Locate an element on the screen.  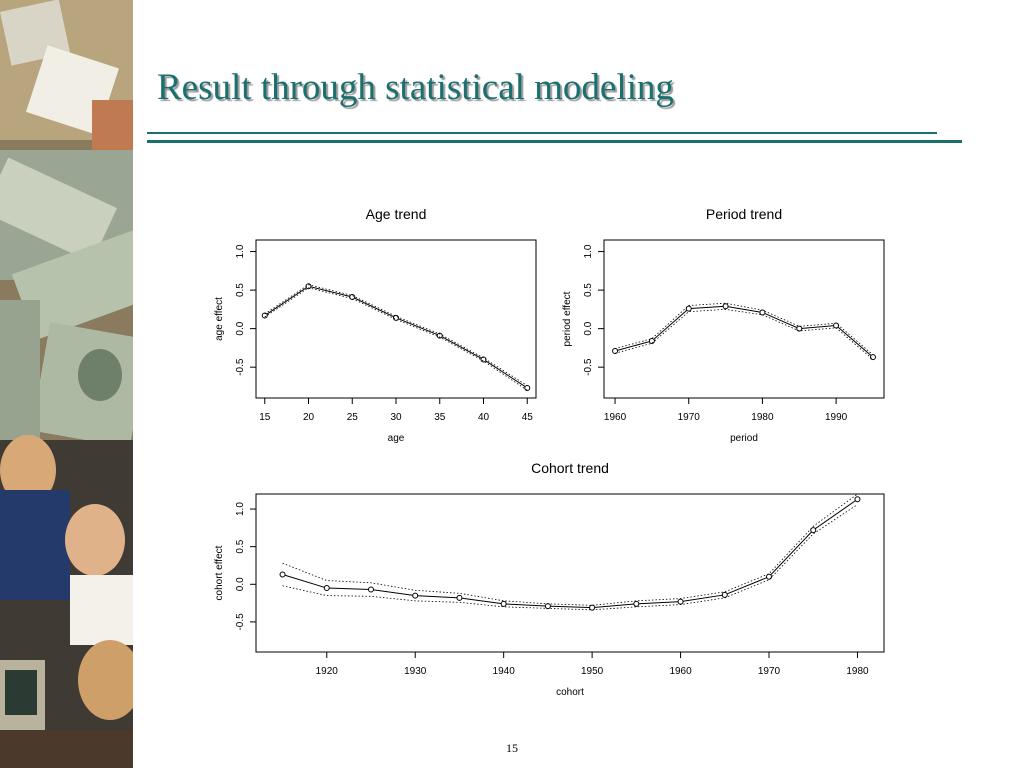
slide-title: Result through statistical modeling is located at coordinates (415, 87).